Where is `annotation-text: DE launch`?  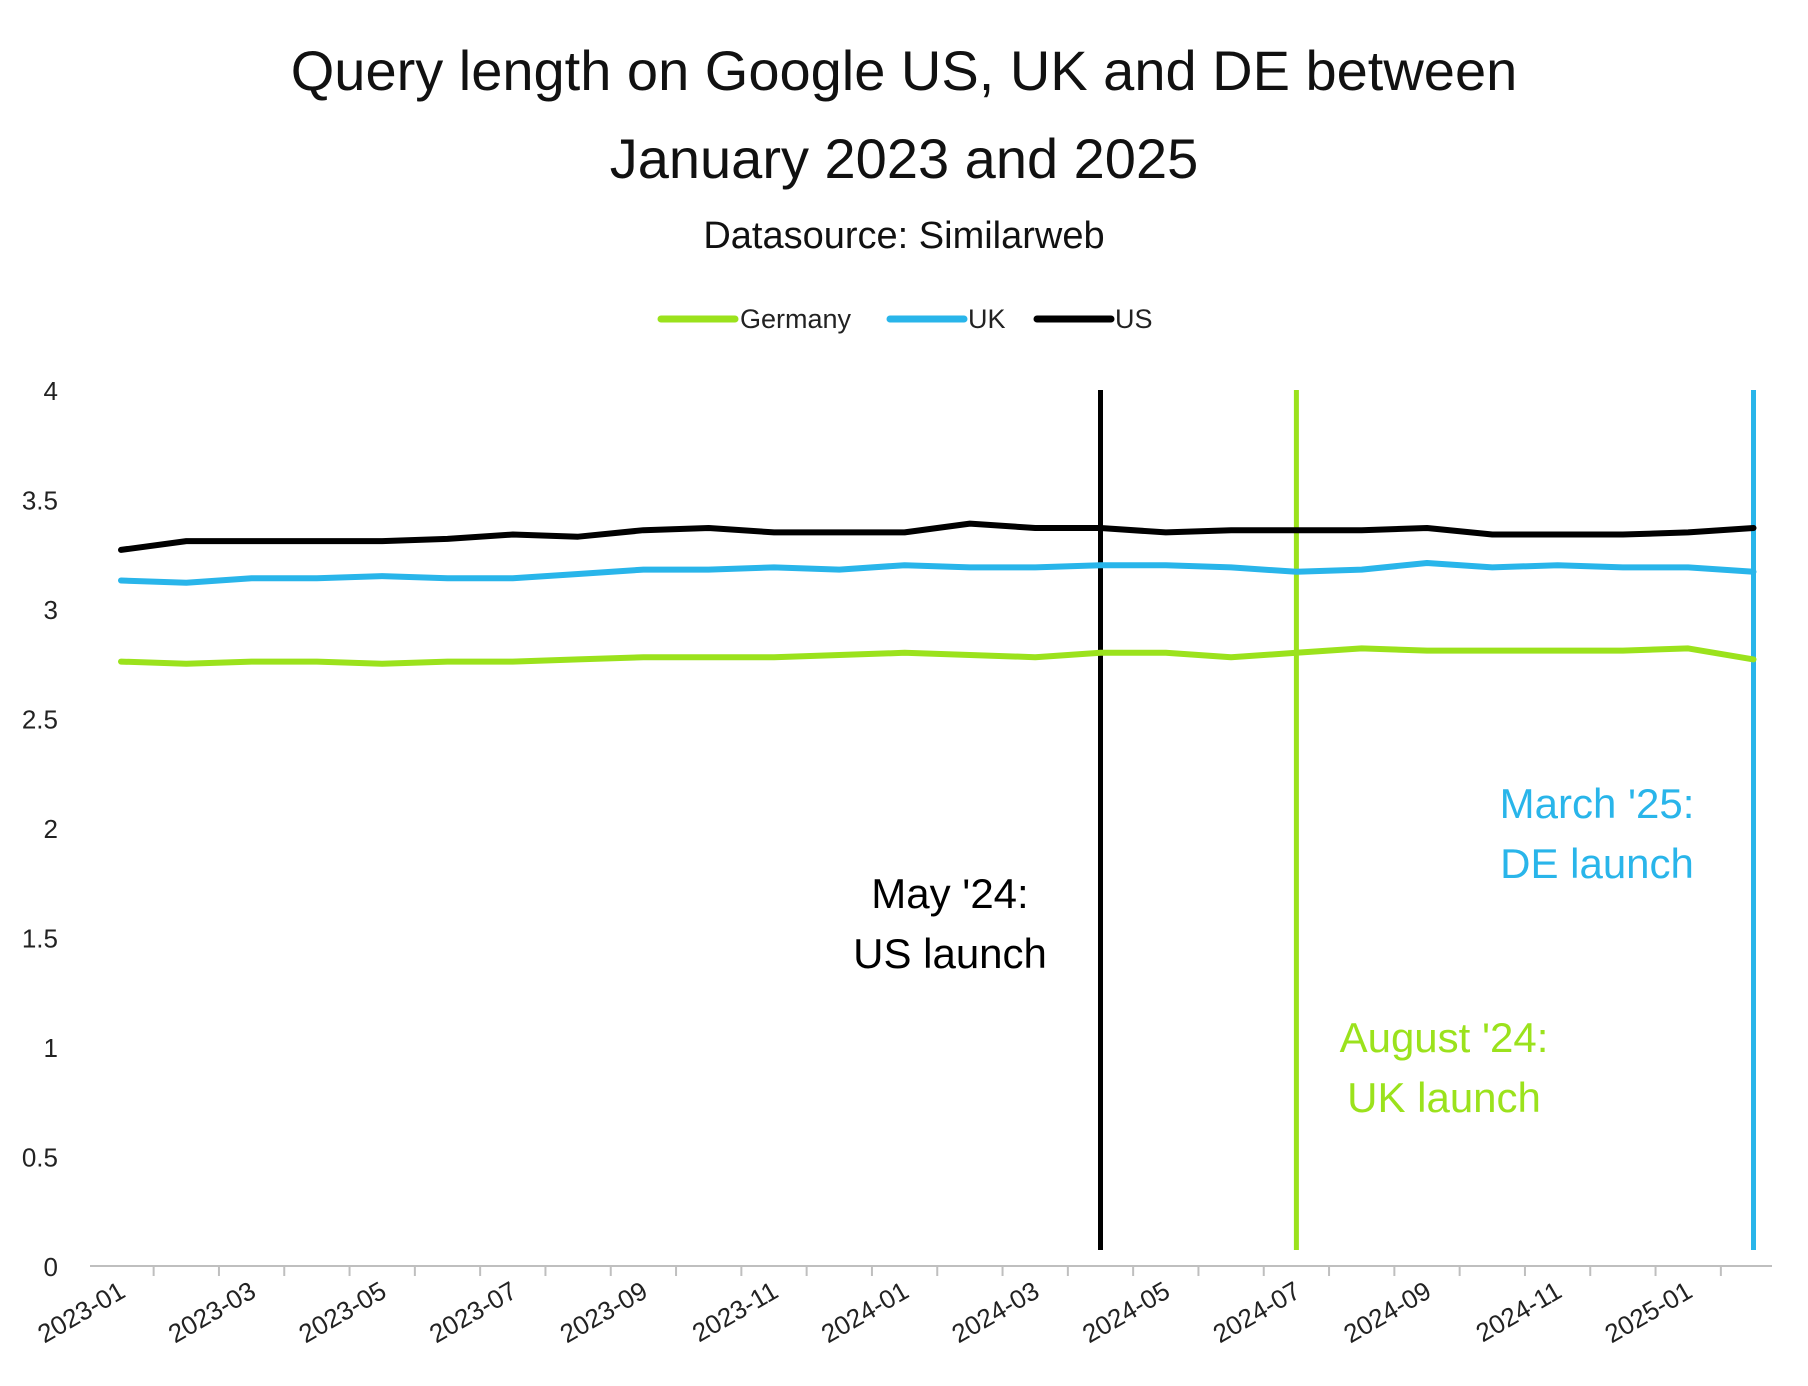 annotation-text: DE launch is located at coordinates (1597, 863).